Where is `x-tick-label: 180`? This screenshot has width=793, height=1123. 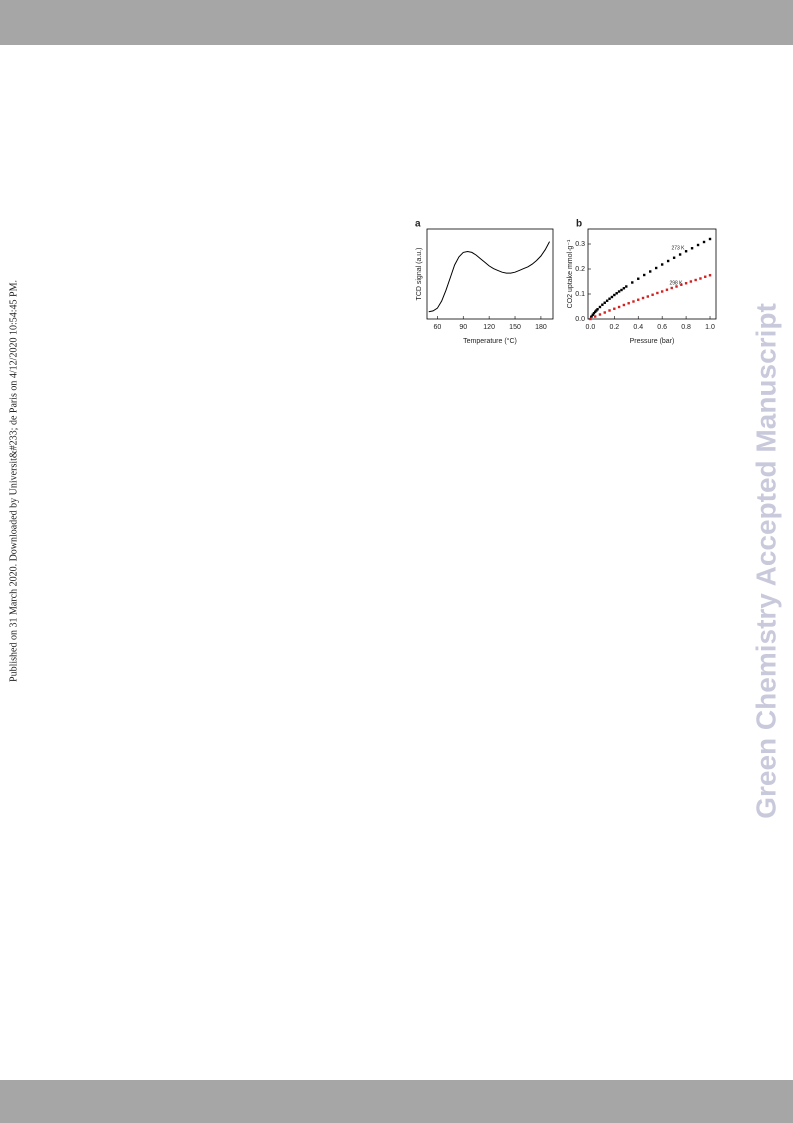 x-tick-label: 180 is located at coordinates (541, 327).